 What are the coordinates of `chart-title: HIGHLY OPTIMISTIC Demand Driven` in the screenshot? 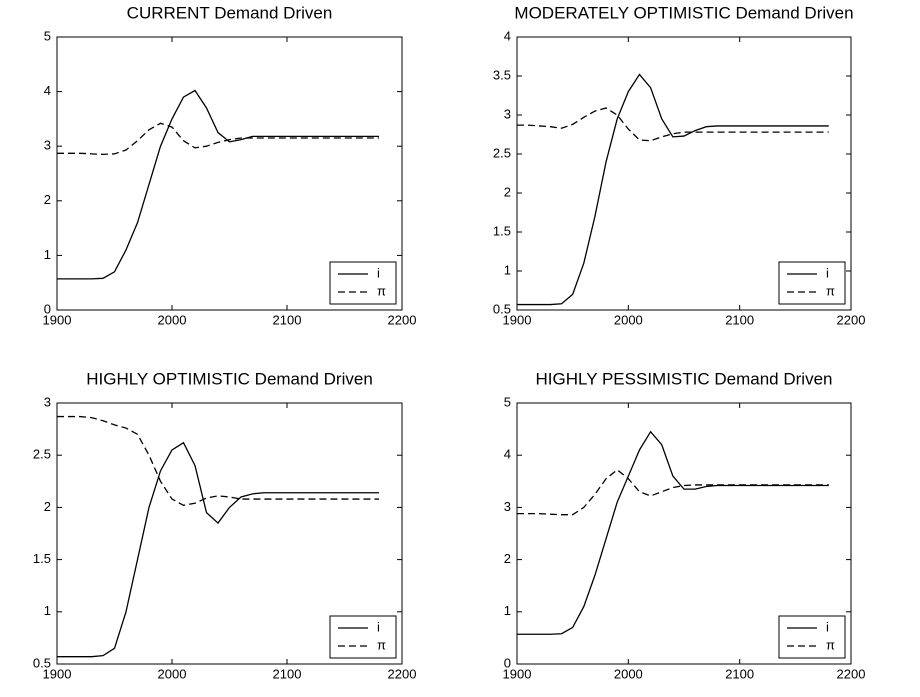 It's located at (229, 378).